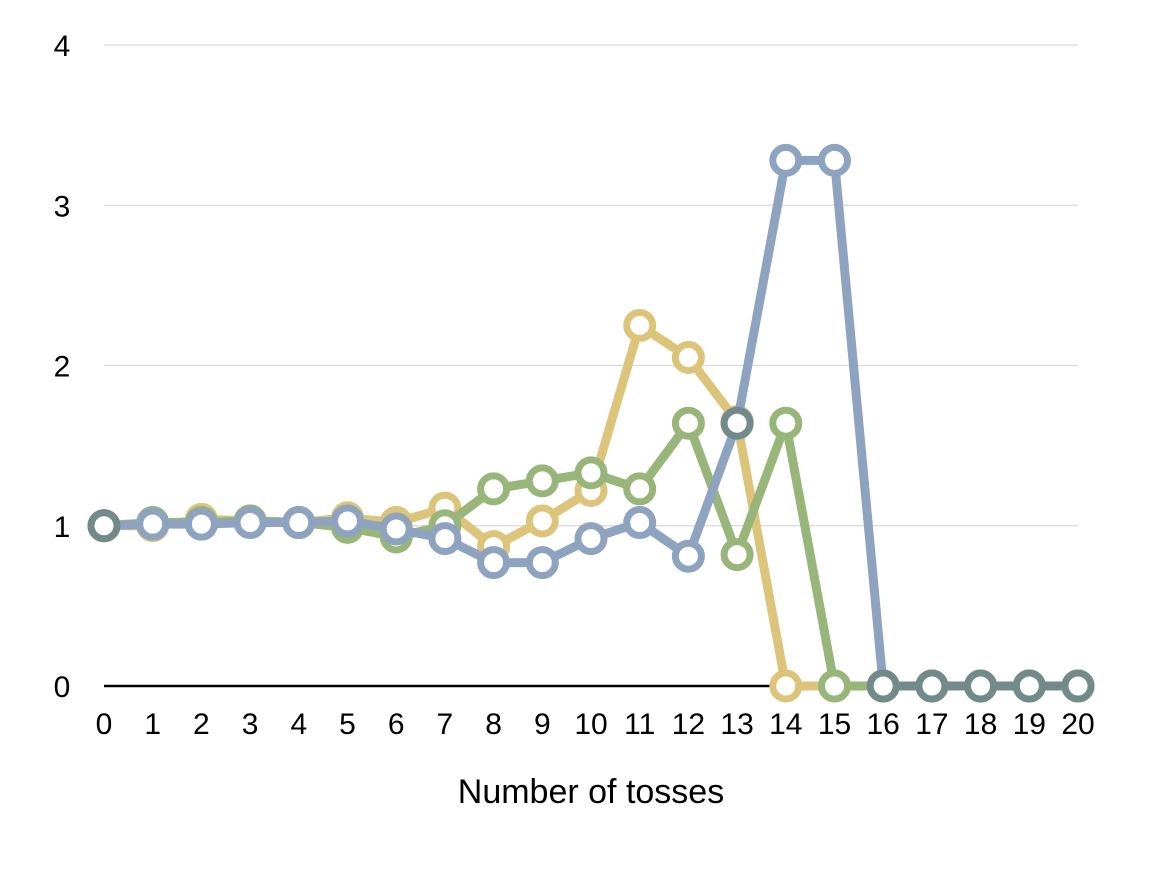  What do you see at coordinates (201, 724) in the screenshot?
I see `x-tick-label: 2` at bounding box center [201, 724].